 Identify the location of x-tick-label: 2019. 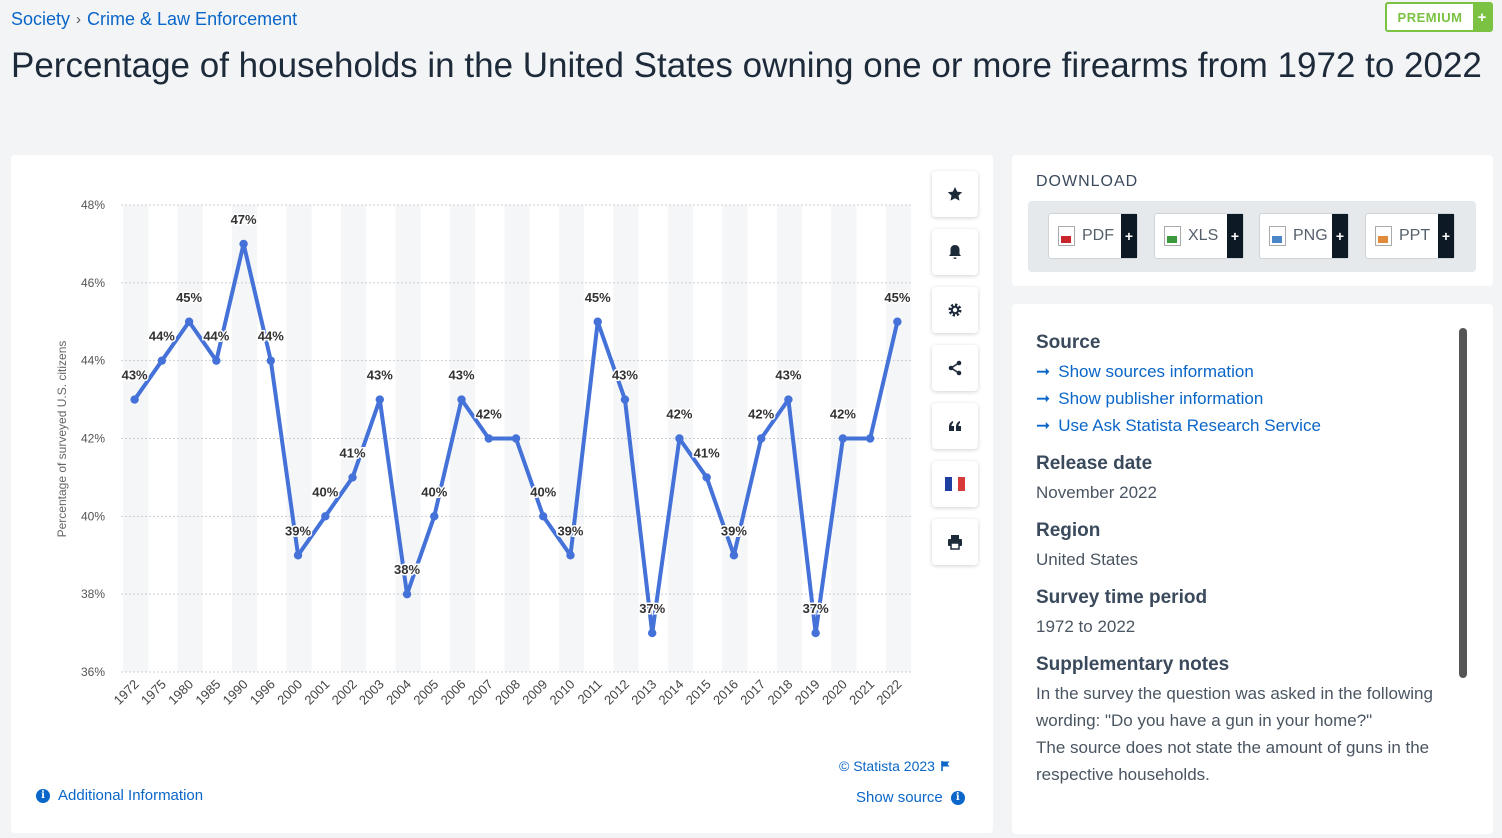
(807, 692).